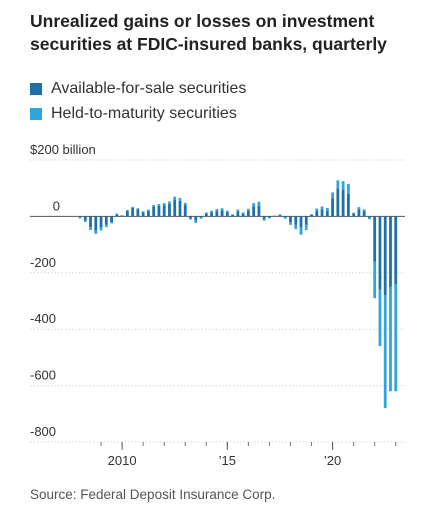  Describe the element at coordinates (36, 88) in the screenshot. I see `legend-swatch-afs` at that location.